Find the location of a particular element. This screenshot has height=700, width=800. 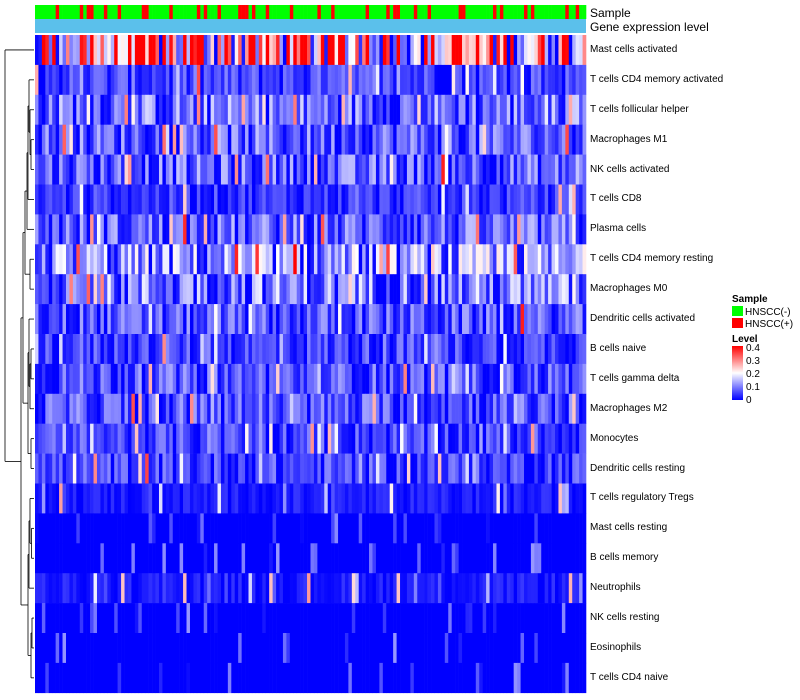

row-label: T cells CD8 is located at coordinates (616, 199).